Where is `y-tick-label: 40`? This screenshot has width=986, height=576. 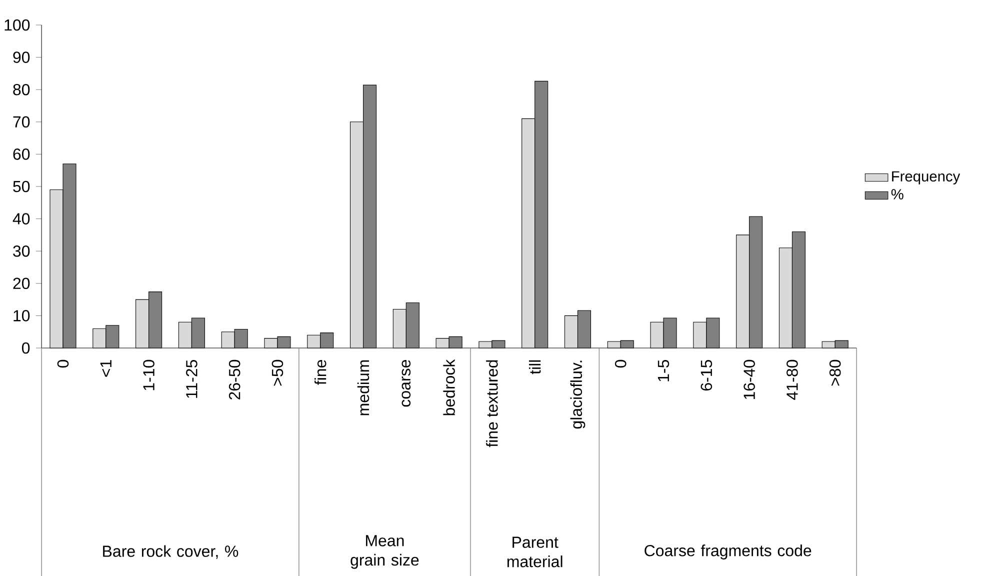
y-tick-label: 40 is located at coordinates (21, 218).